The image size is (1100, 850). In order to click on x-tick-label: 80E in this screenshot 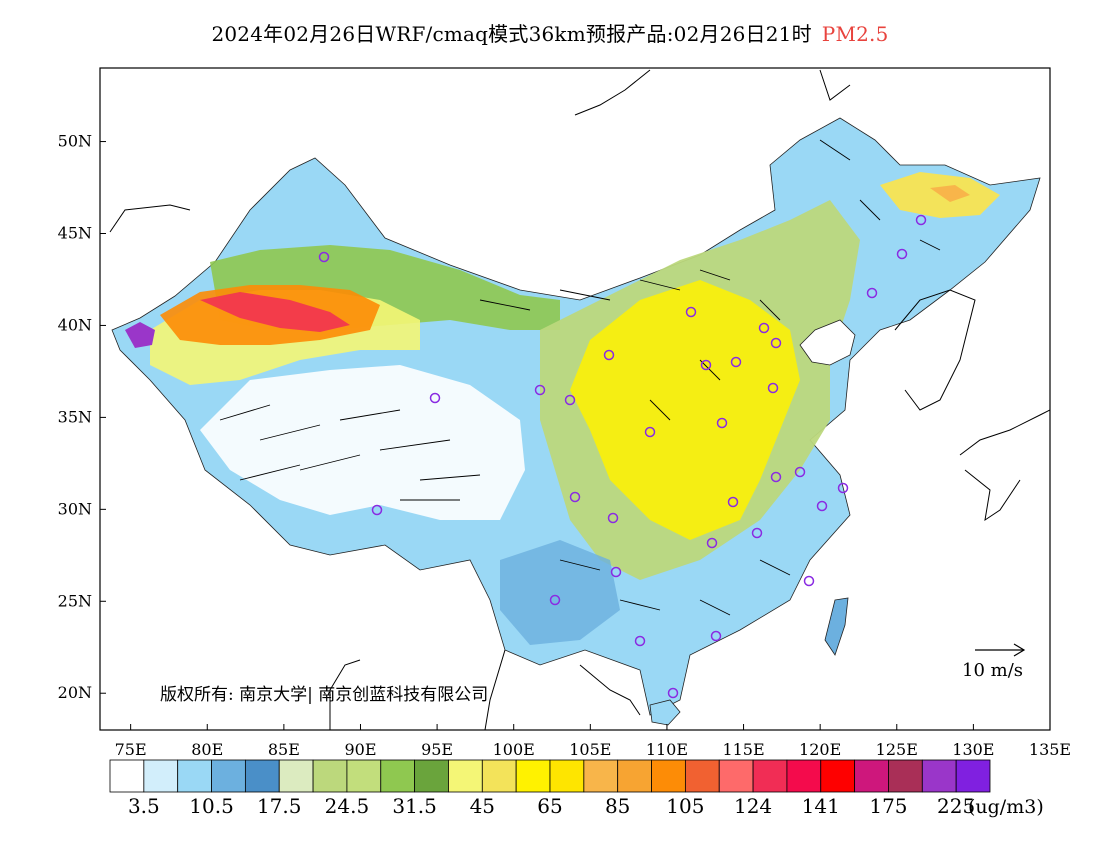, I will do `click(207, 749)`.